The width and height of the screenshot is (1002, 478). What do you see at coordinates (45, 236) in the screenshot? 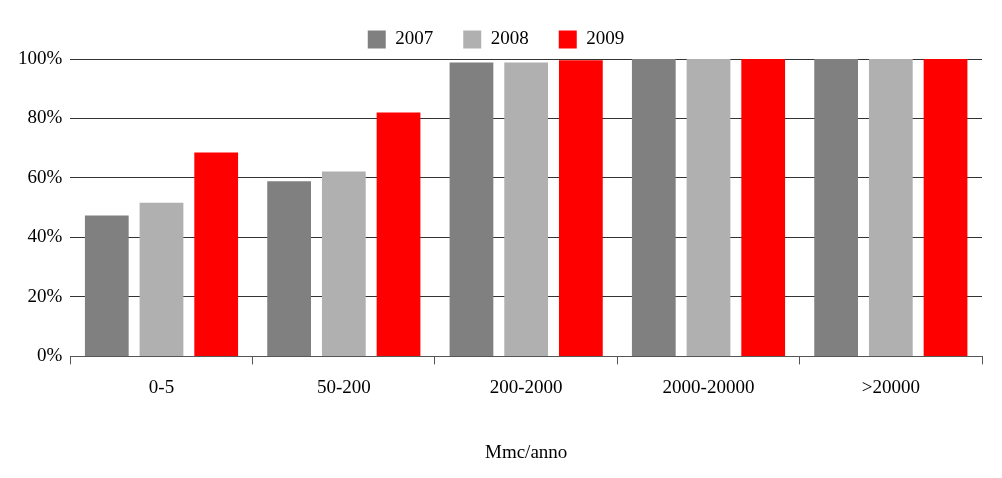
I see `y-tick-label: 40%` at bounding box center [45, 236].